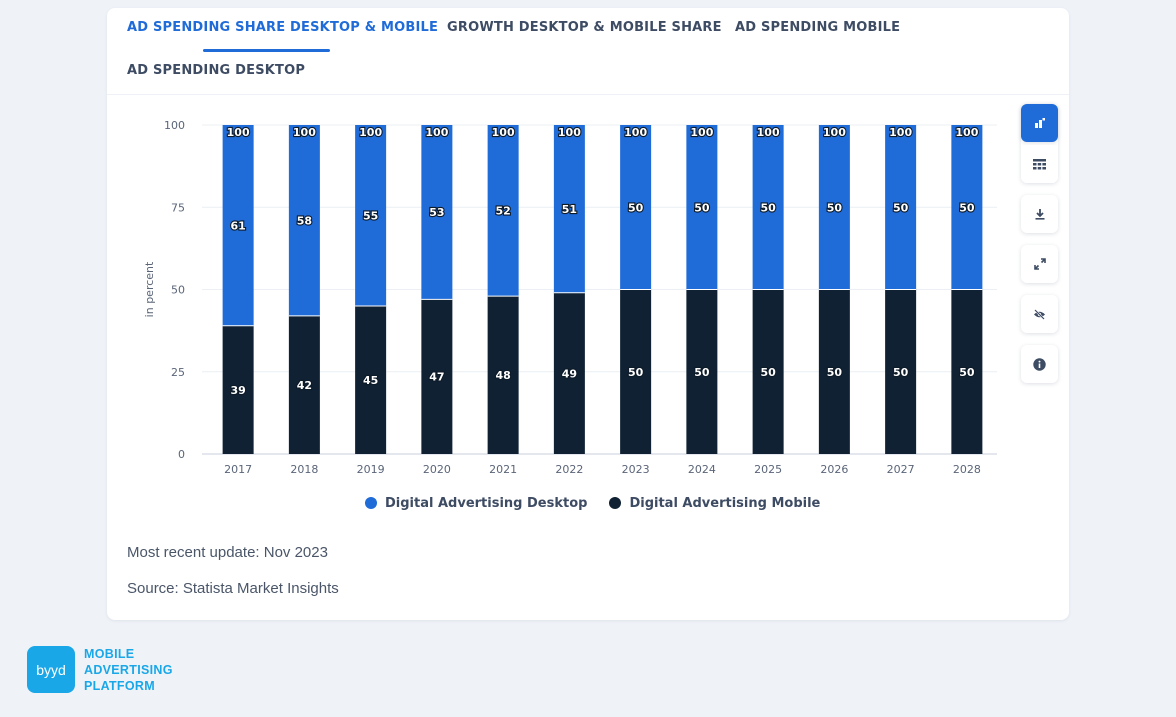 Image resolution: width=1176 pixels, height=717 pixels. I want to click on hide-icon, so click(1039, 314).